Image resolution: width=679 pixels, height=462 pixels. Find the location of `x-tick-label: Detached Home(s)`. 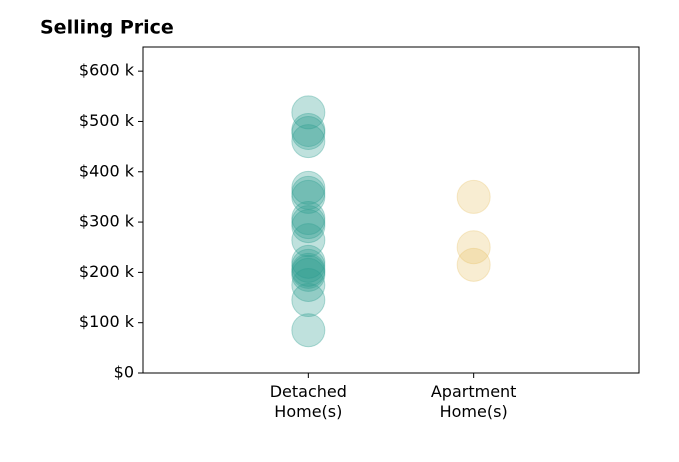

x-tick-label: Detached Home(s) is located at coordinates (308, 401).